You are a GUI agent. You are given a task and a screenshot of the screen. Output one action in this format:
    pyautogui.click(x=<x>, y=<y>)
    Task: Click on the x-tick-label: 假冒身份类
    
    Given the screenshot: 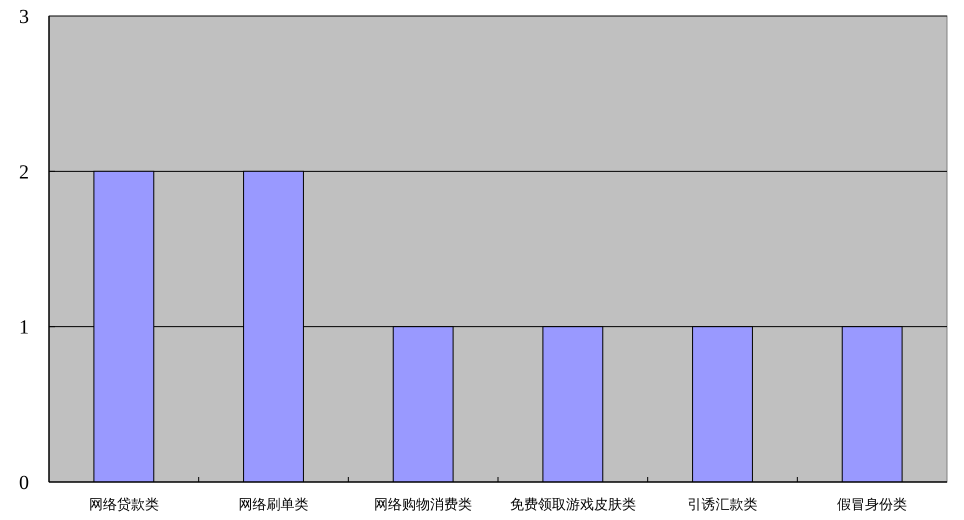 What is the action you would take?
    pyautogui.click(x=872, y=505)
    